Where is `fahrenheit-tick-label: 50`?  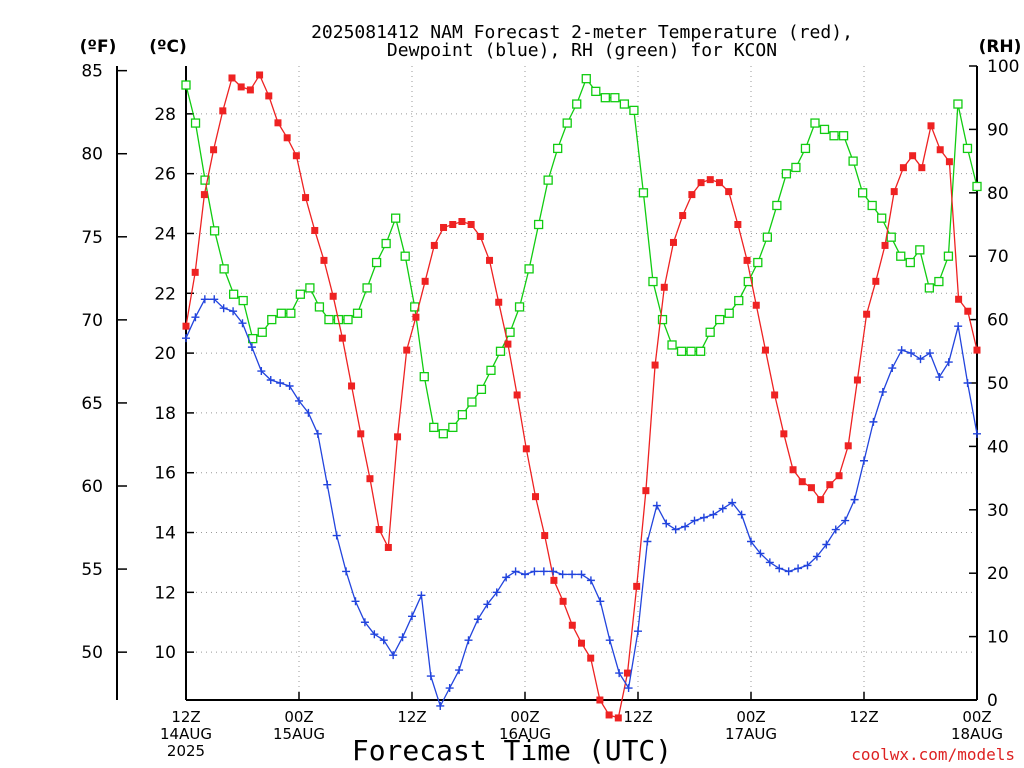 fahrenheit-tick-label: 50 is located at coordinates (92, 653).